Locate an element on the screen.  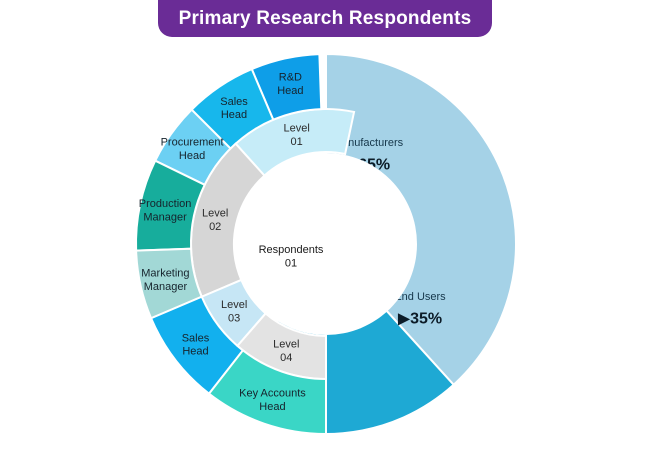
role-segment-key-accounts-head is located at coordinates (267, 392).